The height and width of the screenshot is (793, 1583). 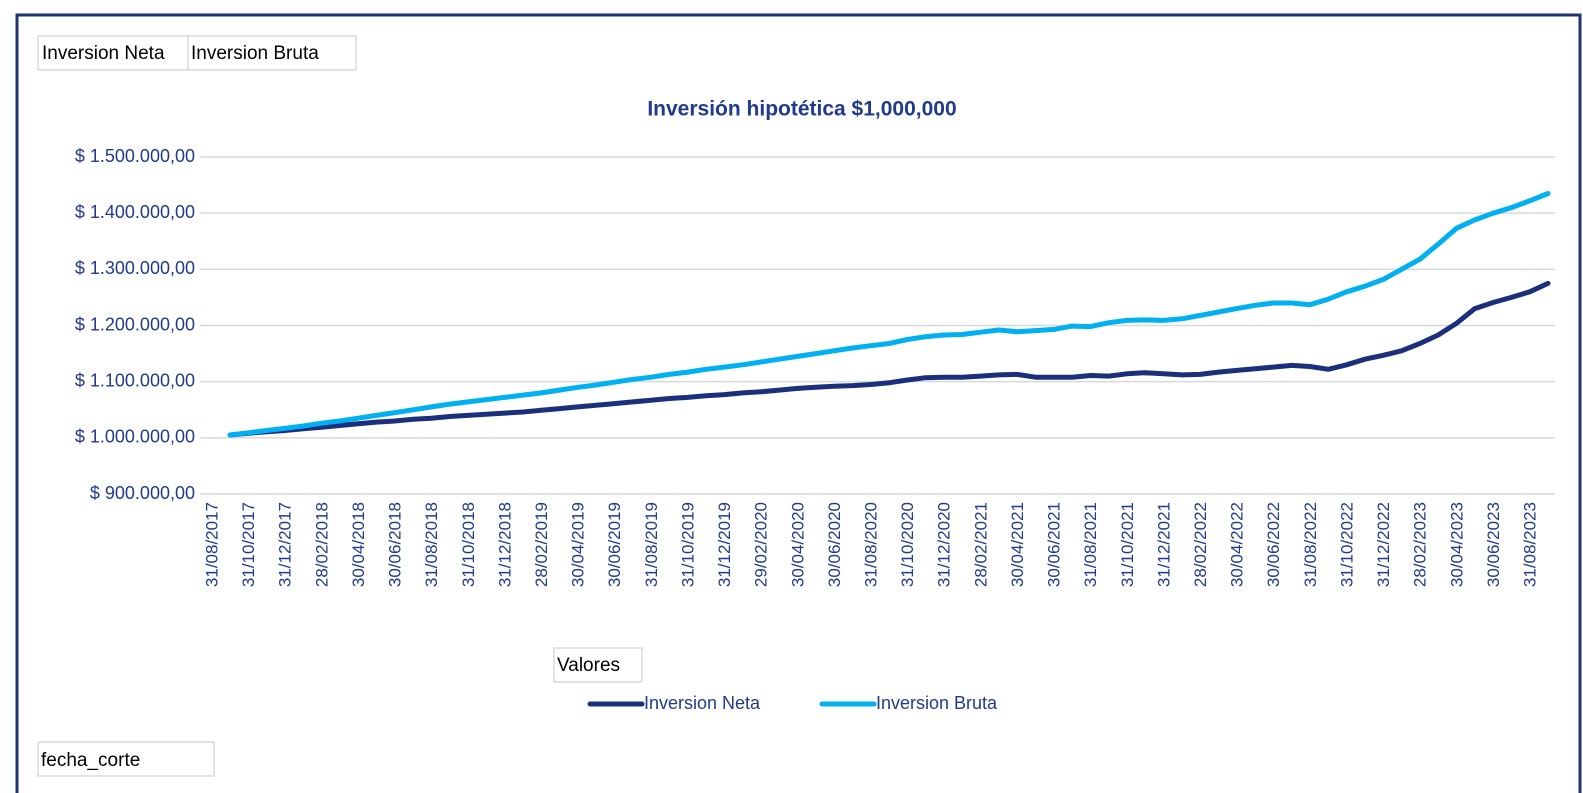 I want to click on x-tick-label: 28/02/2019, so click(x=541, y=544).